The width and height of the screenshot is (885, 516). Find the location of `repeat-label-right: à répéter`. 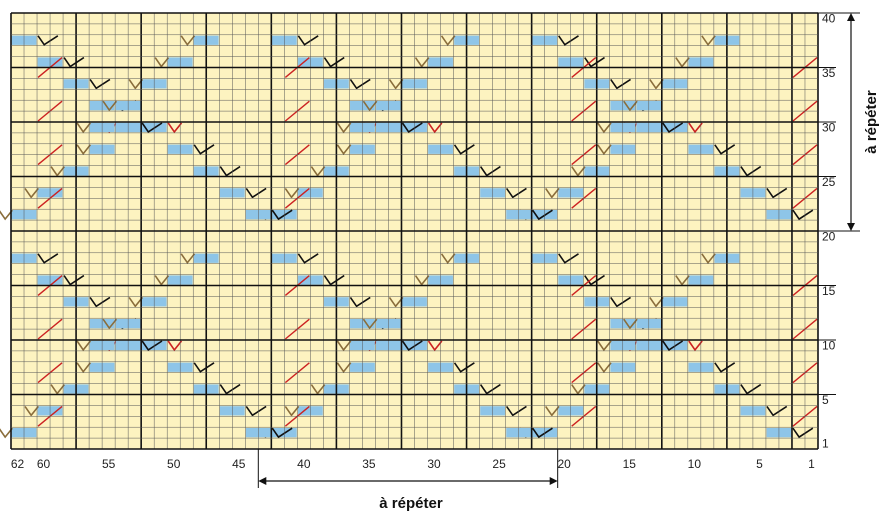

repeat-label-right: à répéter is located at coordinates (871, 122).